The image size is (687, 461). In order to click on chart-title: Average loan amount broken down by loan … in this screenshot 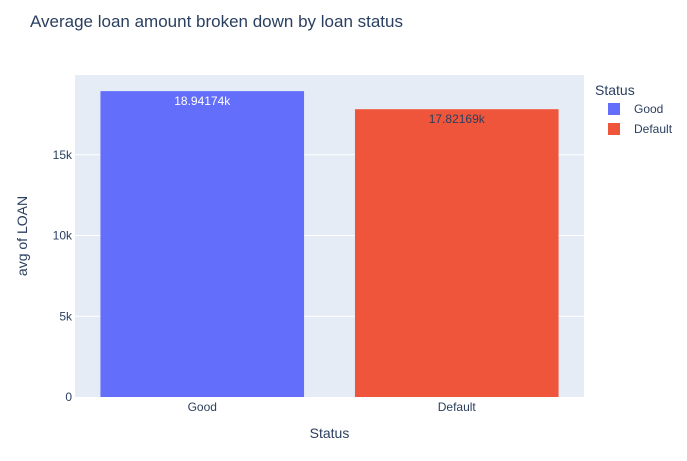, I will do `click(216, 21)`.